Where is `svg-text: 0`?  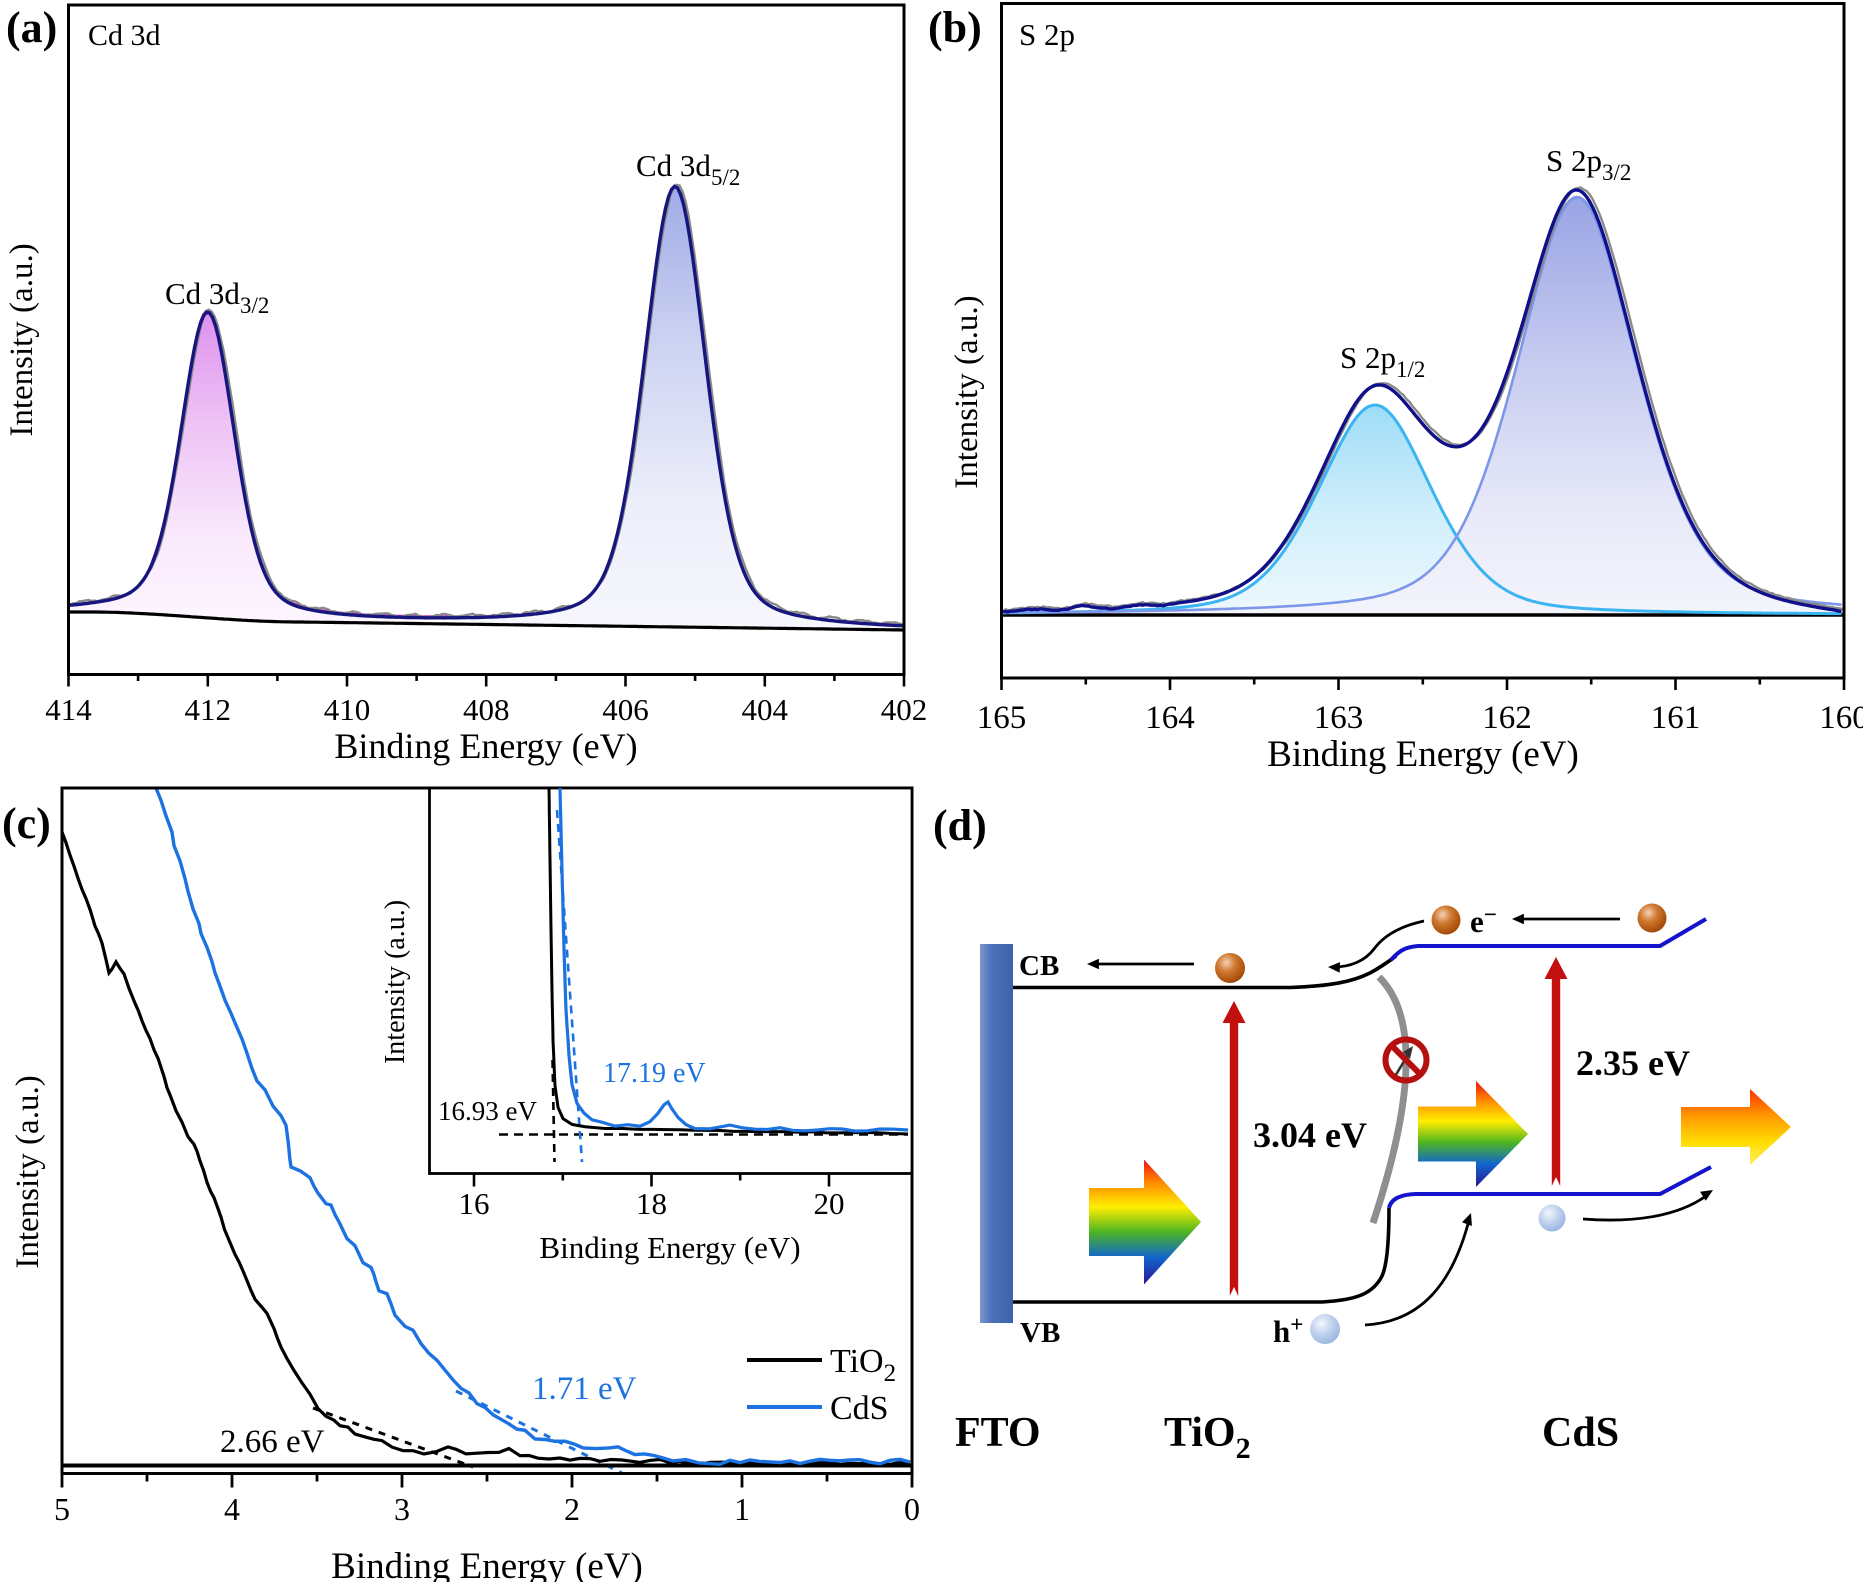
svg-text: 0 is located at coordinates (912, 1509).